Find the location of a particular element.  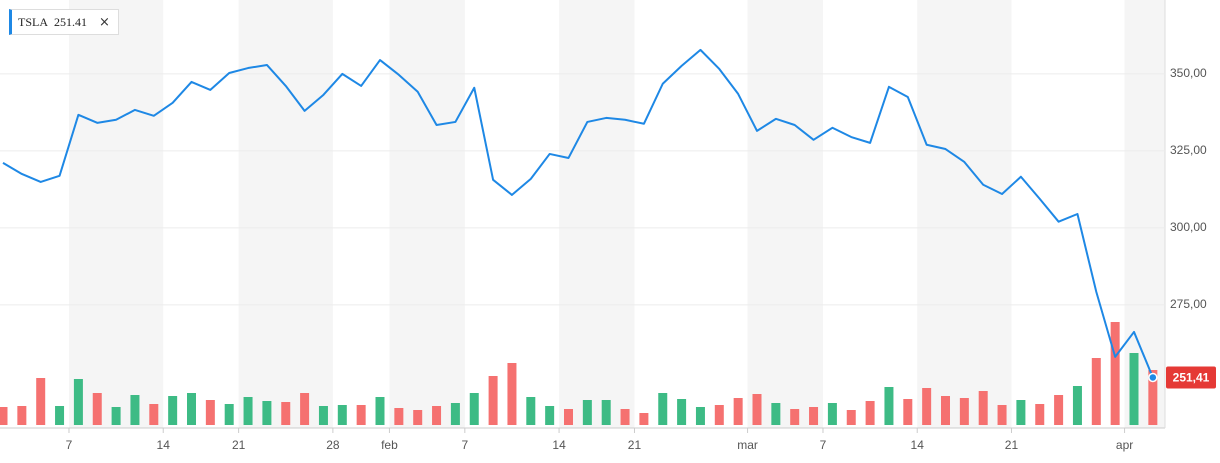

last-point is located at coordinates (1153, 377).